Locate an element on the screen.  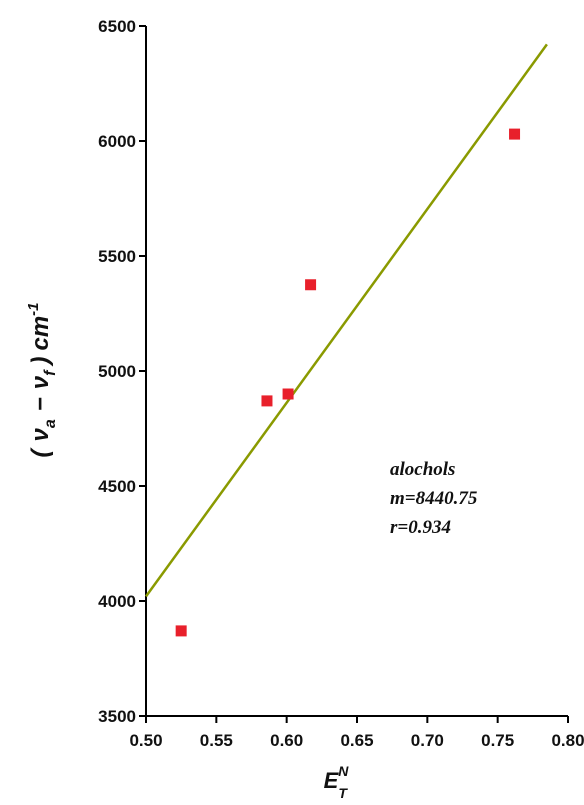
annotation-line-2: m=8440.75 is located at coordinates (434, 498).